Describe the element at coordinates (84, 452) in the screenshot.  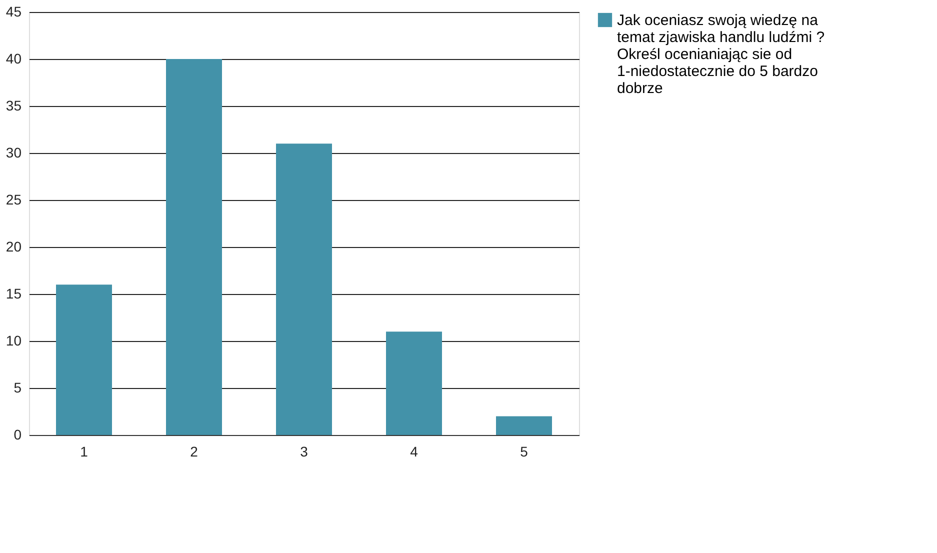
I see `x-tick-label: 1` at that location.